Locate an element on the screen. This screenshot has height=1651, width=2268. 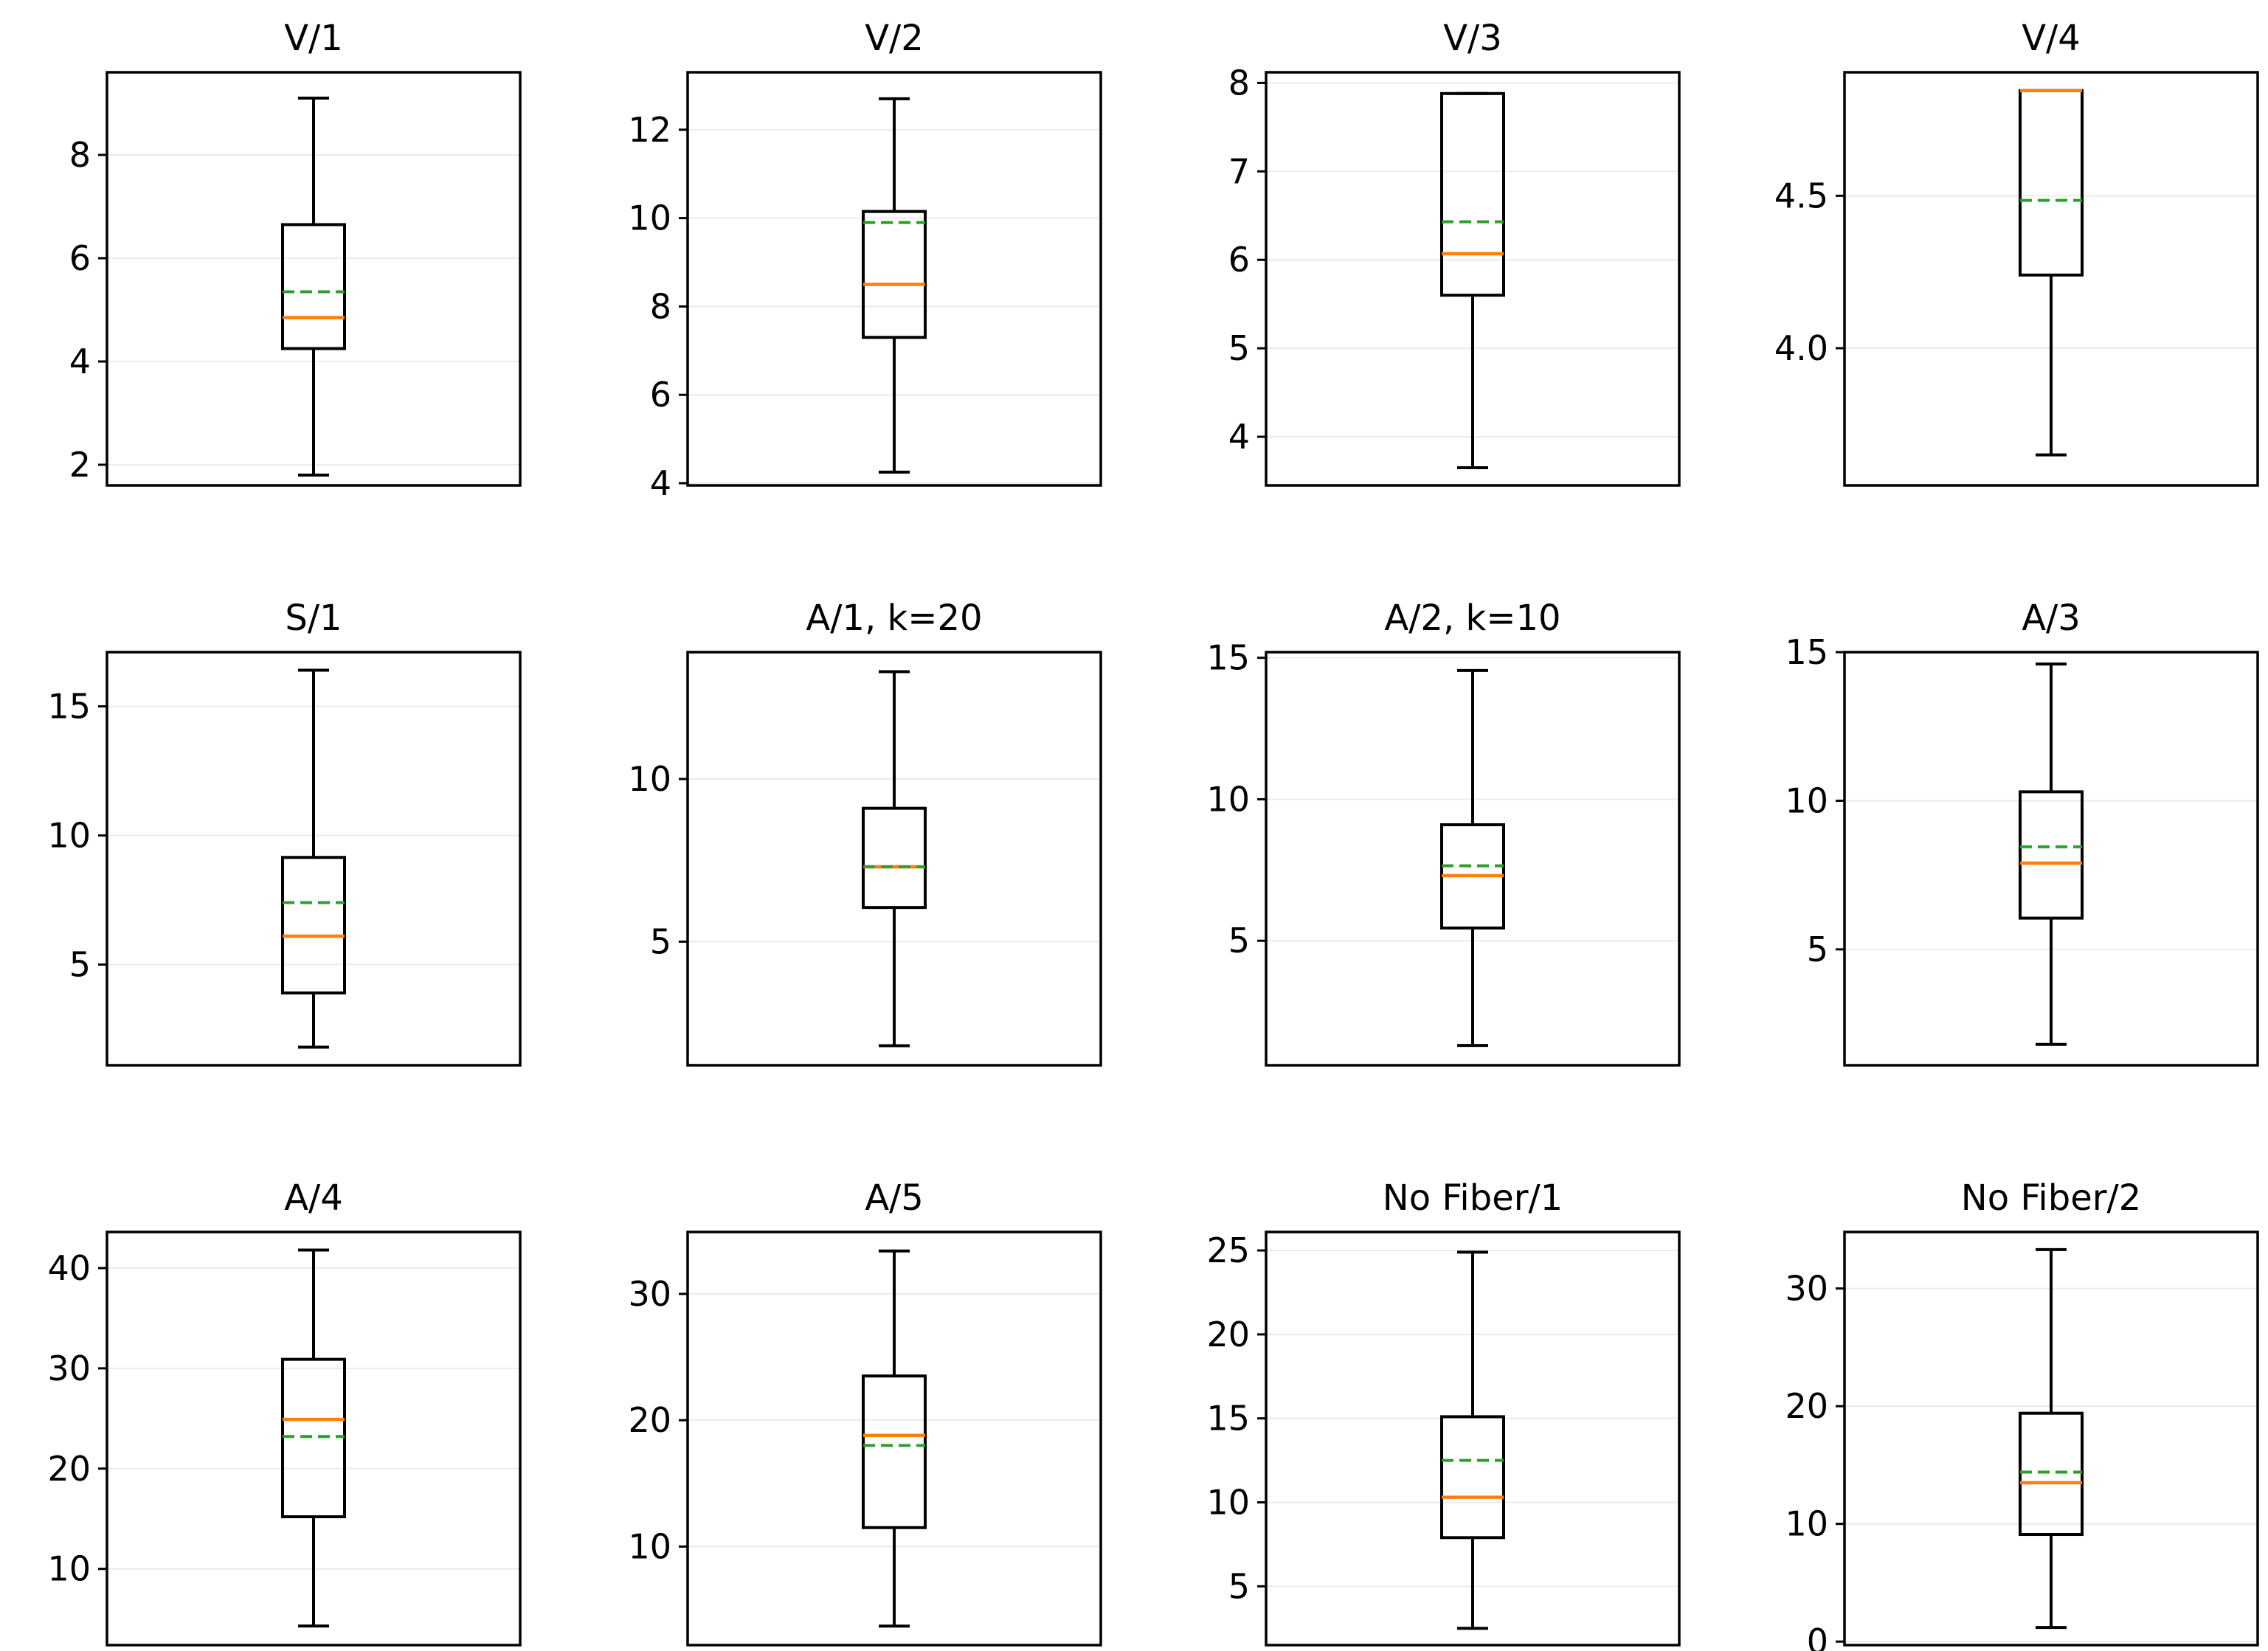
y-tick-label: 25 is located at coordinates (1228, 1250).